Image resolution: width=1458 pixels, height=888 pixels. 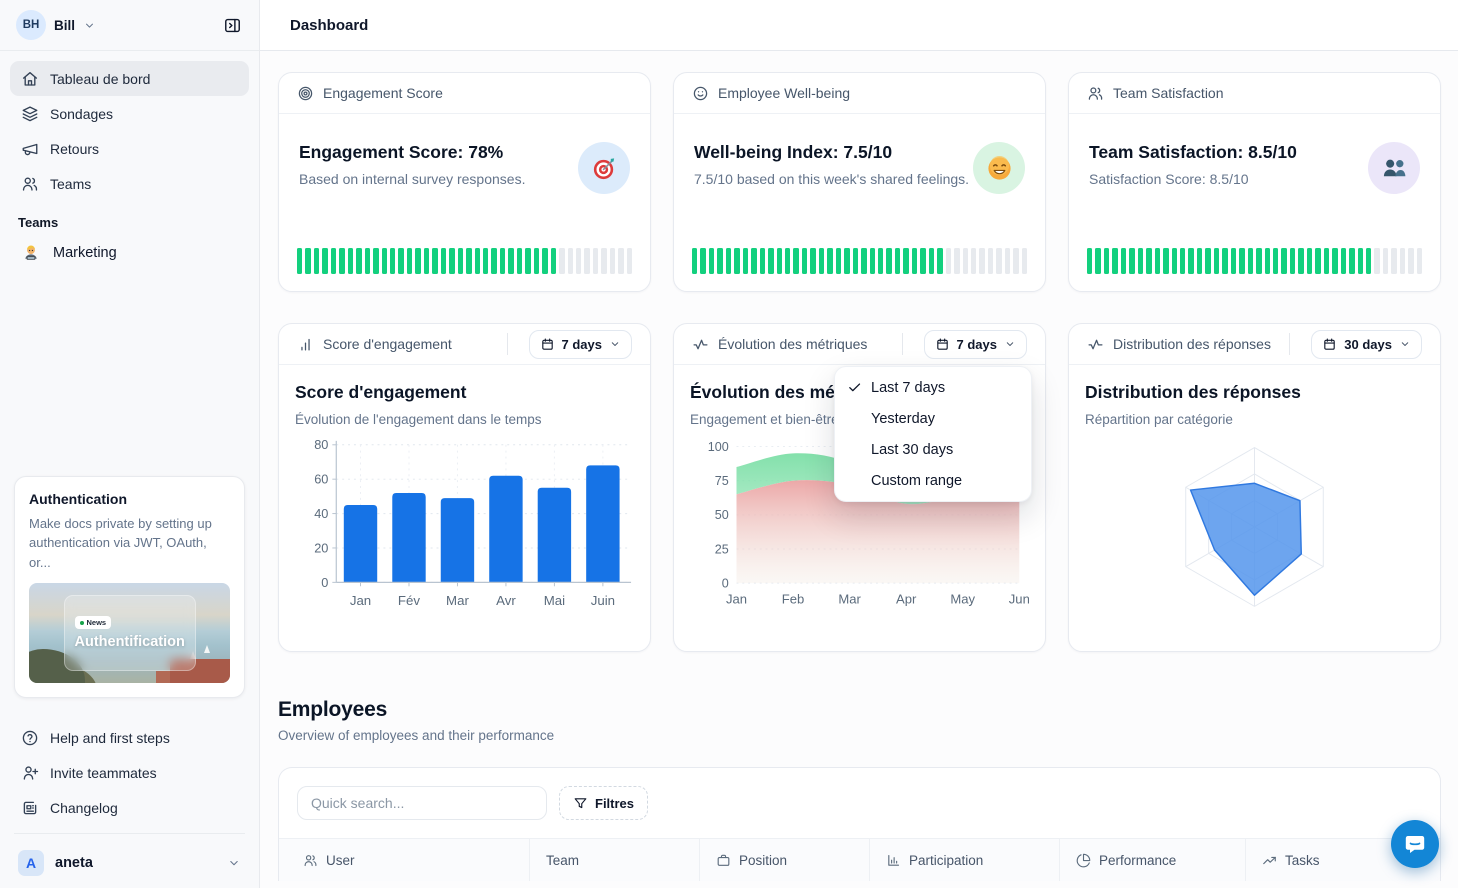 I want to click on dropdown-item-last-30-days: Last 30 days, so click(x=933, y=449).